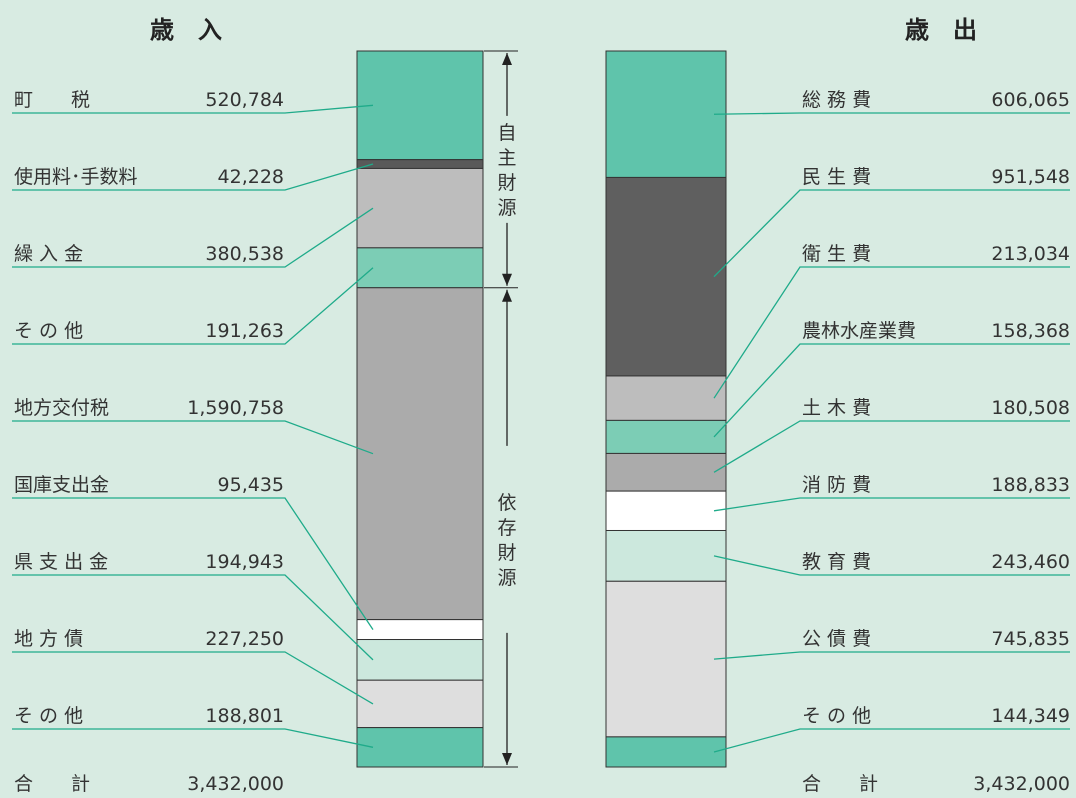 Image resolution: width=1076 pixels, height=798 pixels. I want to click on revenue-category-value: 520,784, so click(244, 100).